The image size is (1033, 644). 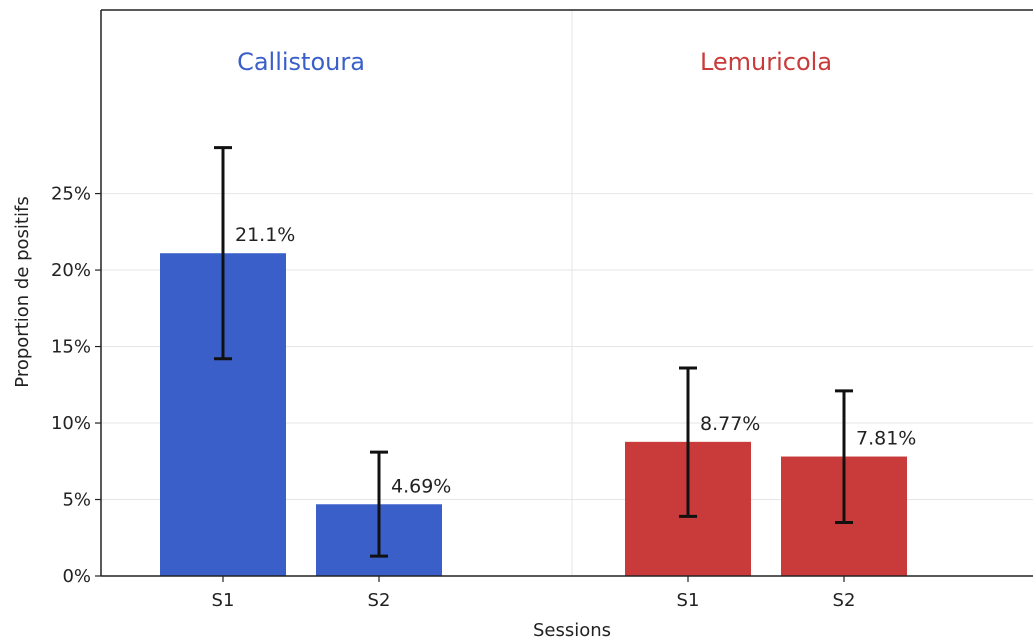 What do you see at coordinates (76, 576) in the screenshot?
I see `y-tick-label: 0%` at bounding box center [76, 576].